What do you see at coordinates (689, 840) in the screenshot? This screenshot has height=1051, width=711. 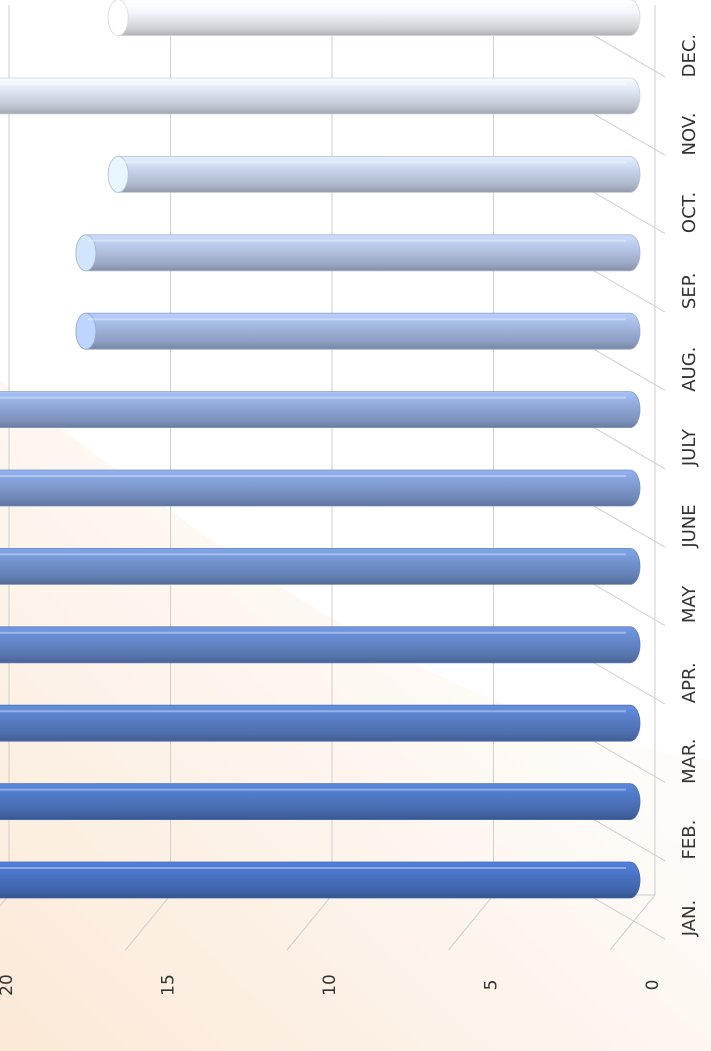 I see `category-label: FEB.` at bounding box center [689, 840].